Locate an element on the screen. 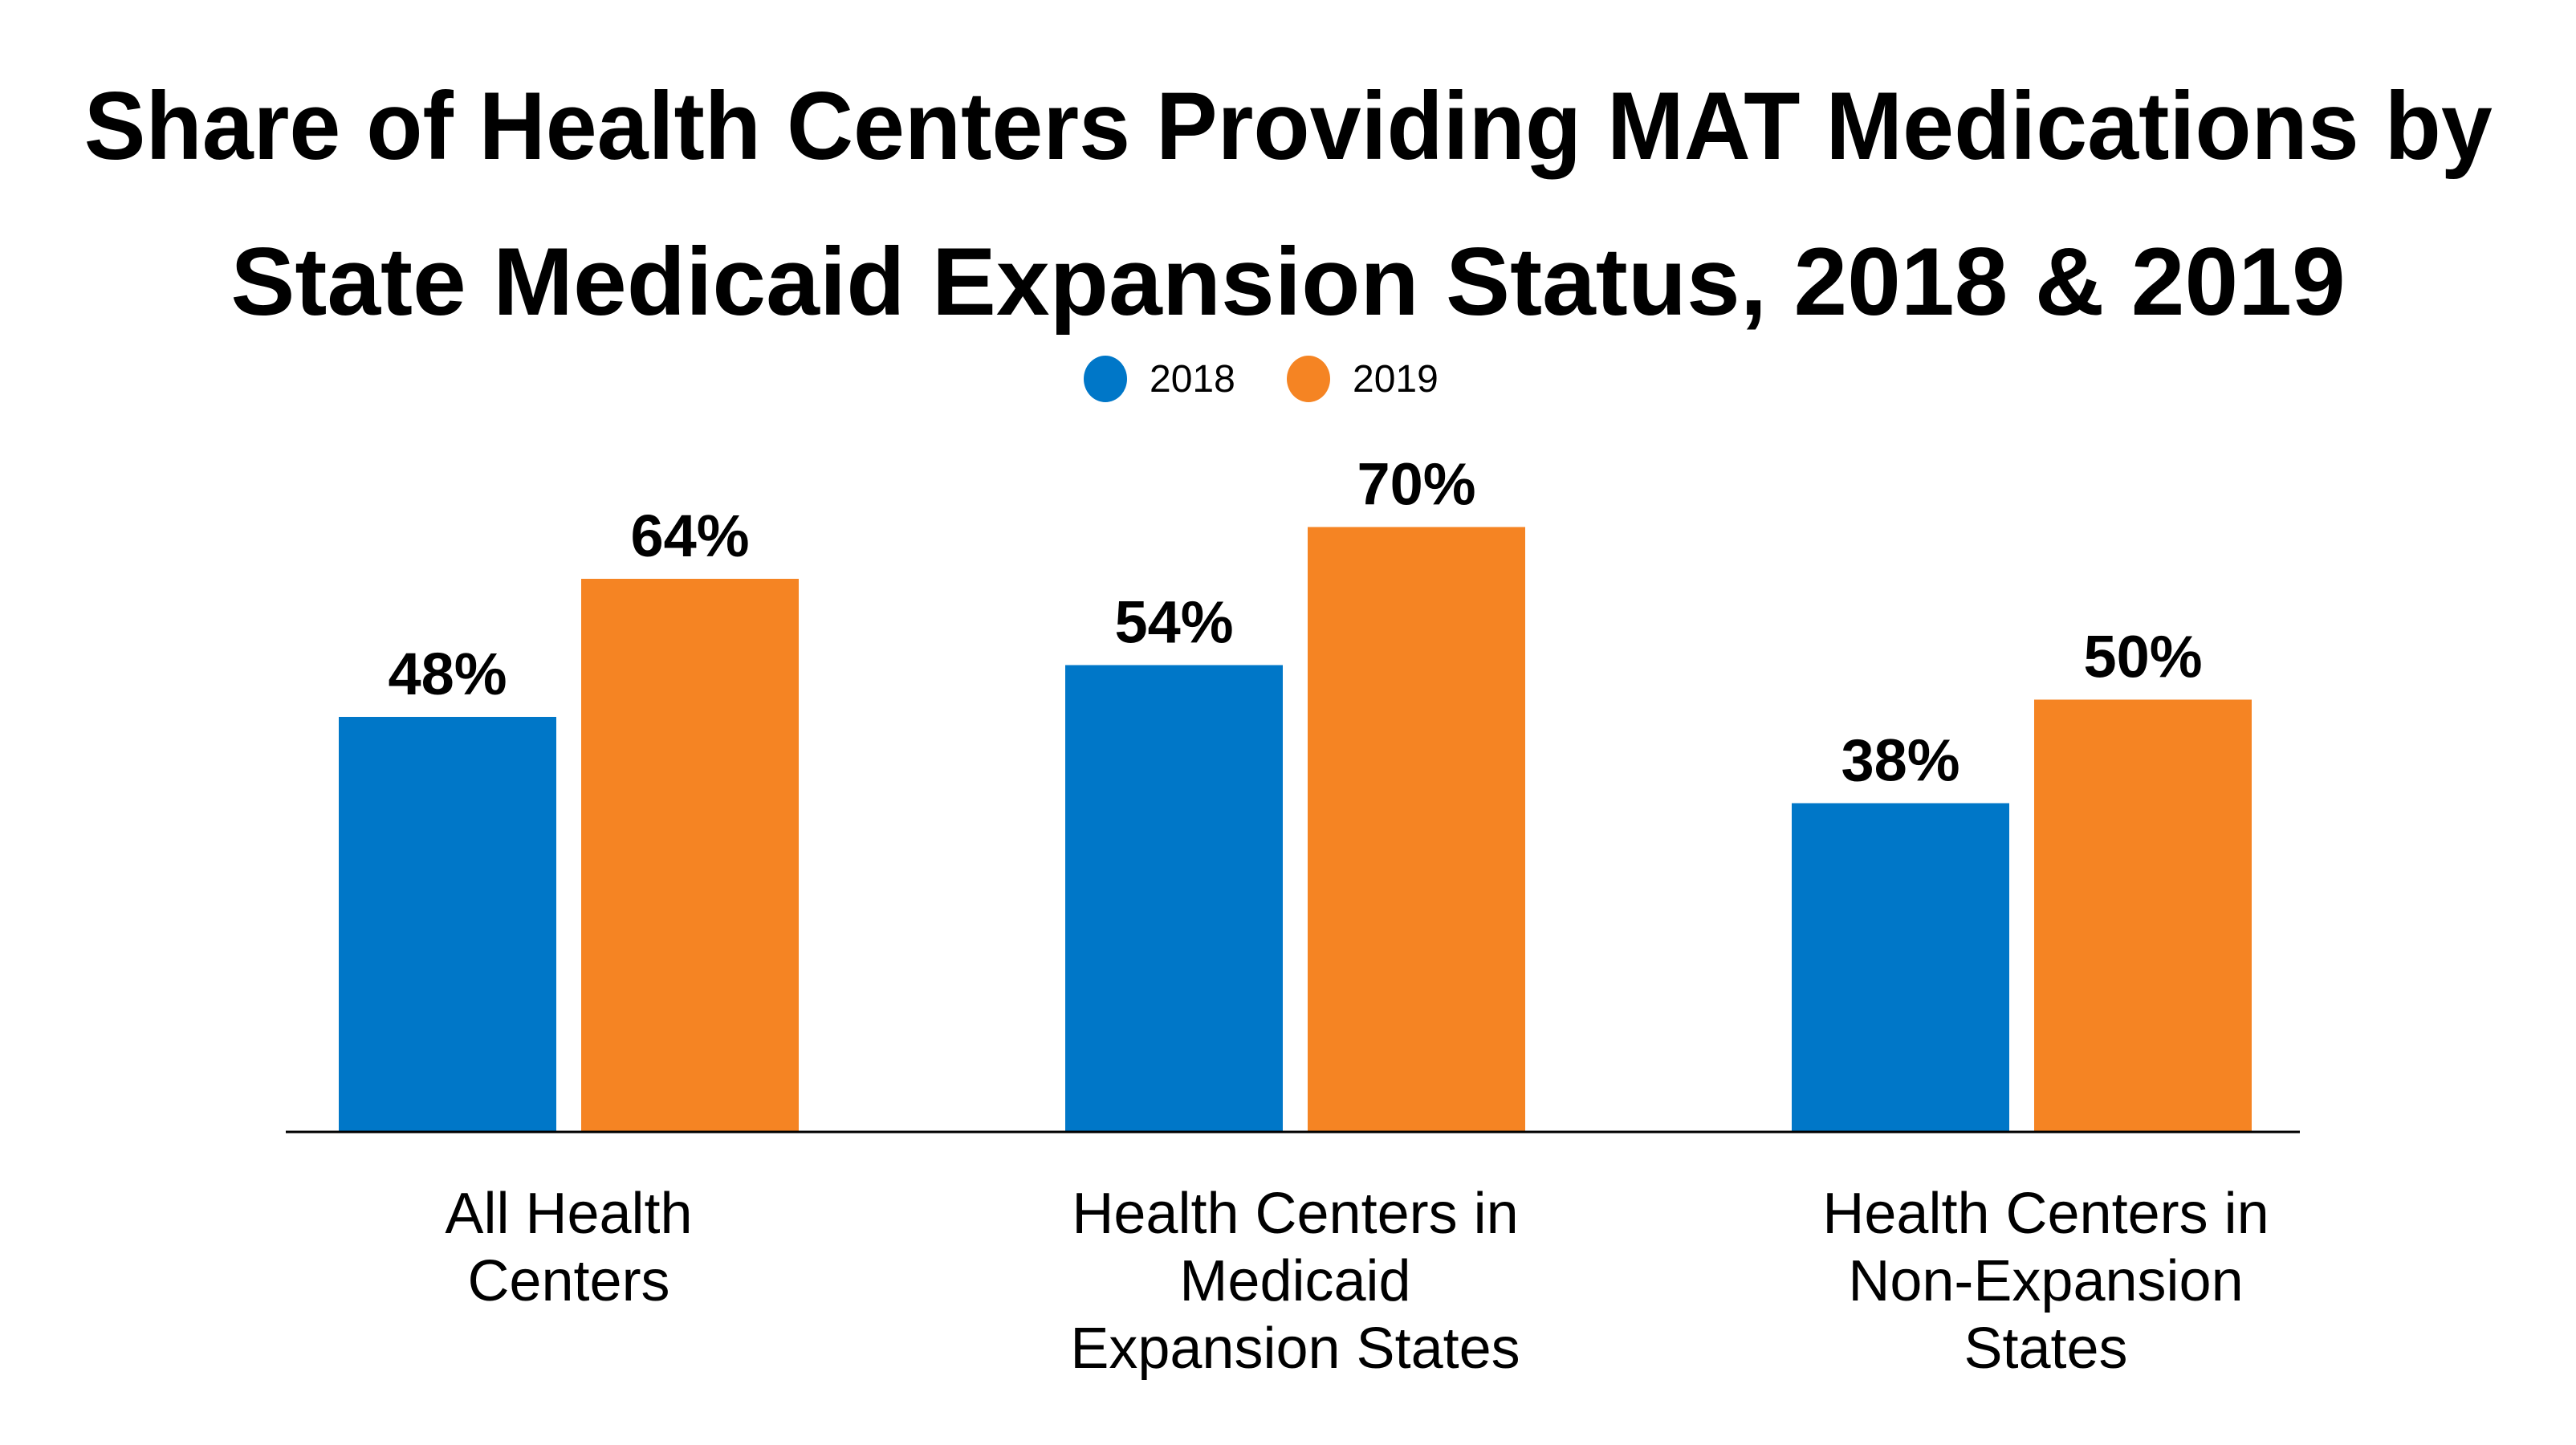  category-label-line: States is located at coordinates (2046, 1349).